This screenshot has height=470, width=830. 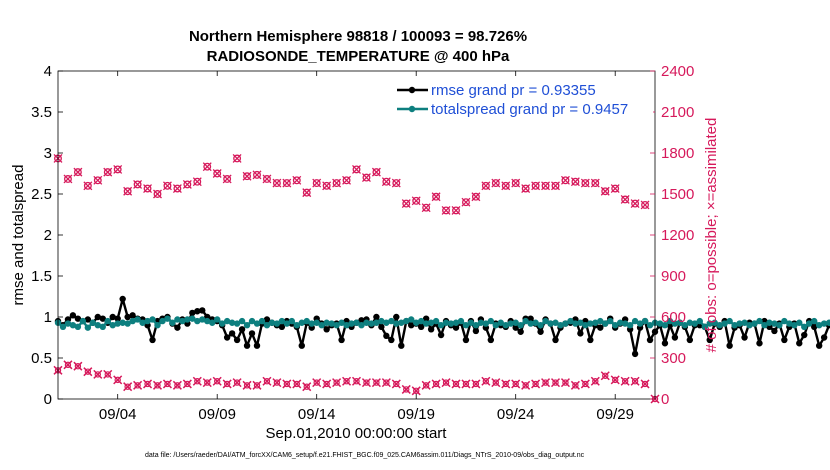 What do you see at coordinates (412, 90) in the screenshot?
I see `legend-rmse-marker` at bounding box center [412, 90].